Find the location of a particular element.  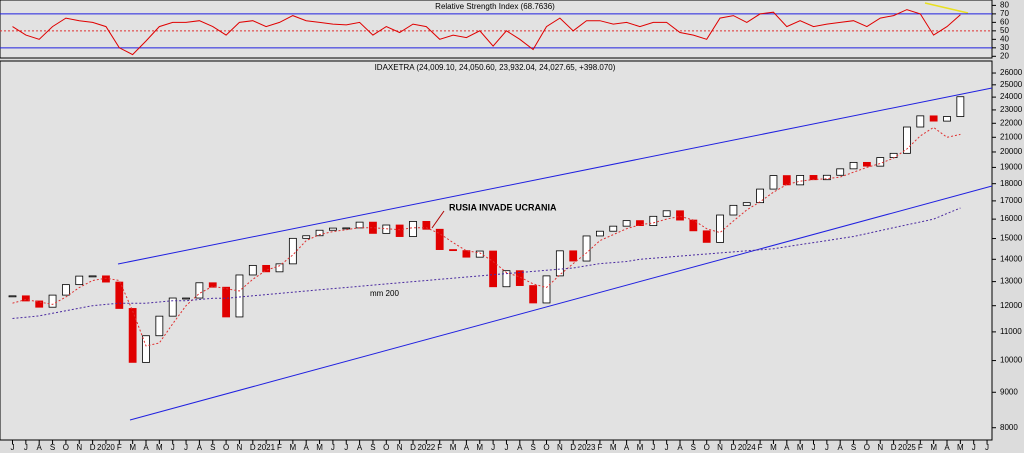

x-tick-label: 2022 is located at coordinates (426, 447).